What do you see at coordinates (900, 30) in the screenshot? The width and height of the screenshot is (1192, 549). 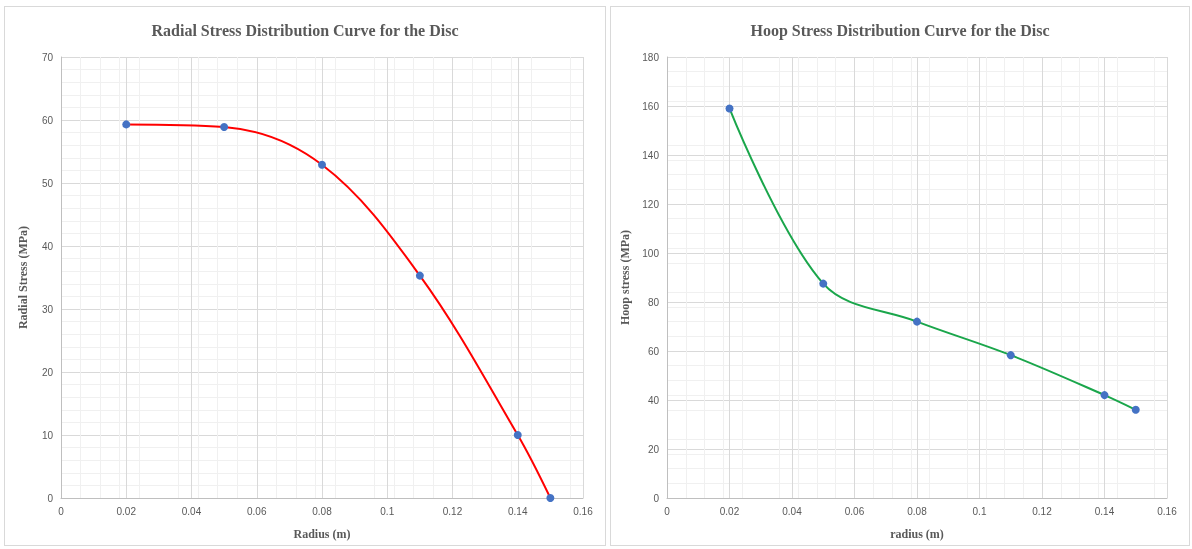 I see `chart-title: Hoop Stress Distribution Curve for the Disc` at bounding box center [900, 30].